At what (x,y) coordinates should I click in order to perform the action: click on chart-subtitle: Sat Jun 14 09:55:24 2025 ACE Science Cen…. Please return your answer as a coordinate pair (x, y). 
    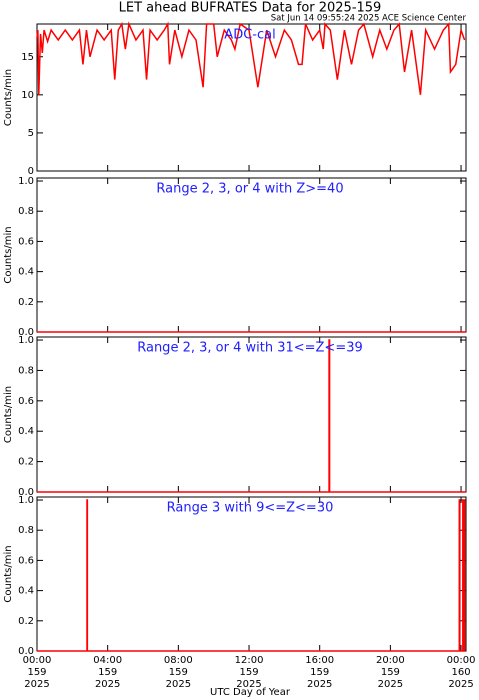
    Looking at the image, I should click on (369, 19).